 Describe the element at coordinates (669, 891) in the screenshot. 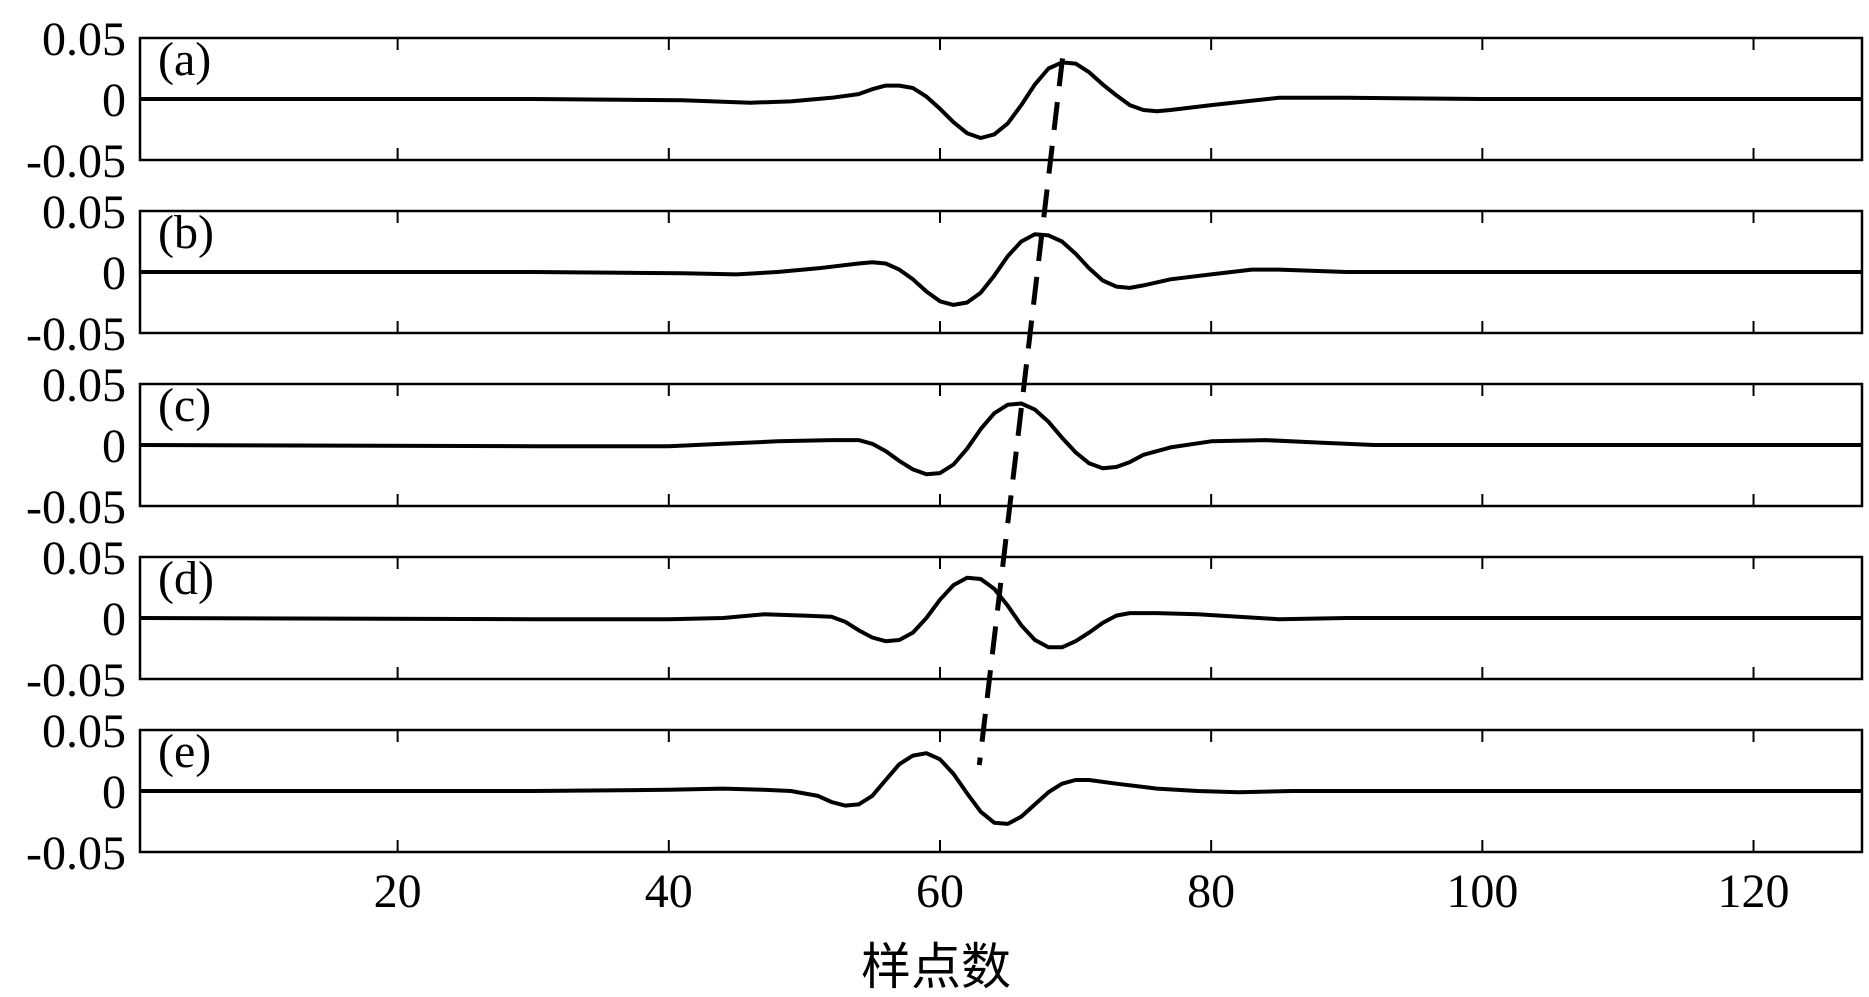

I see `x-tick-label: 40` at that location.